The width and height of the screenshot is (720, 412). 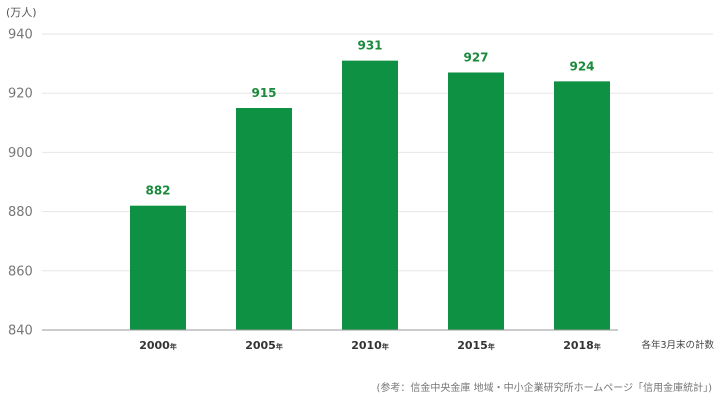 I want to click on source-citation: (参考：信金中央金庫 地域・中小企業研究所ホームページ「信用金庫統計」), so click(x=545, y=387).